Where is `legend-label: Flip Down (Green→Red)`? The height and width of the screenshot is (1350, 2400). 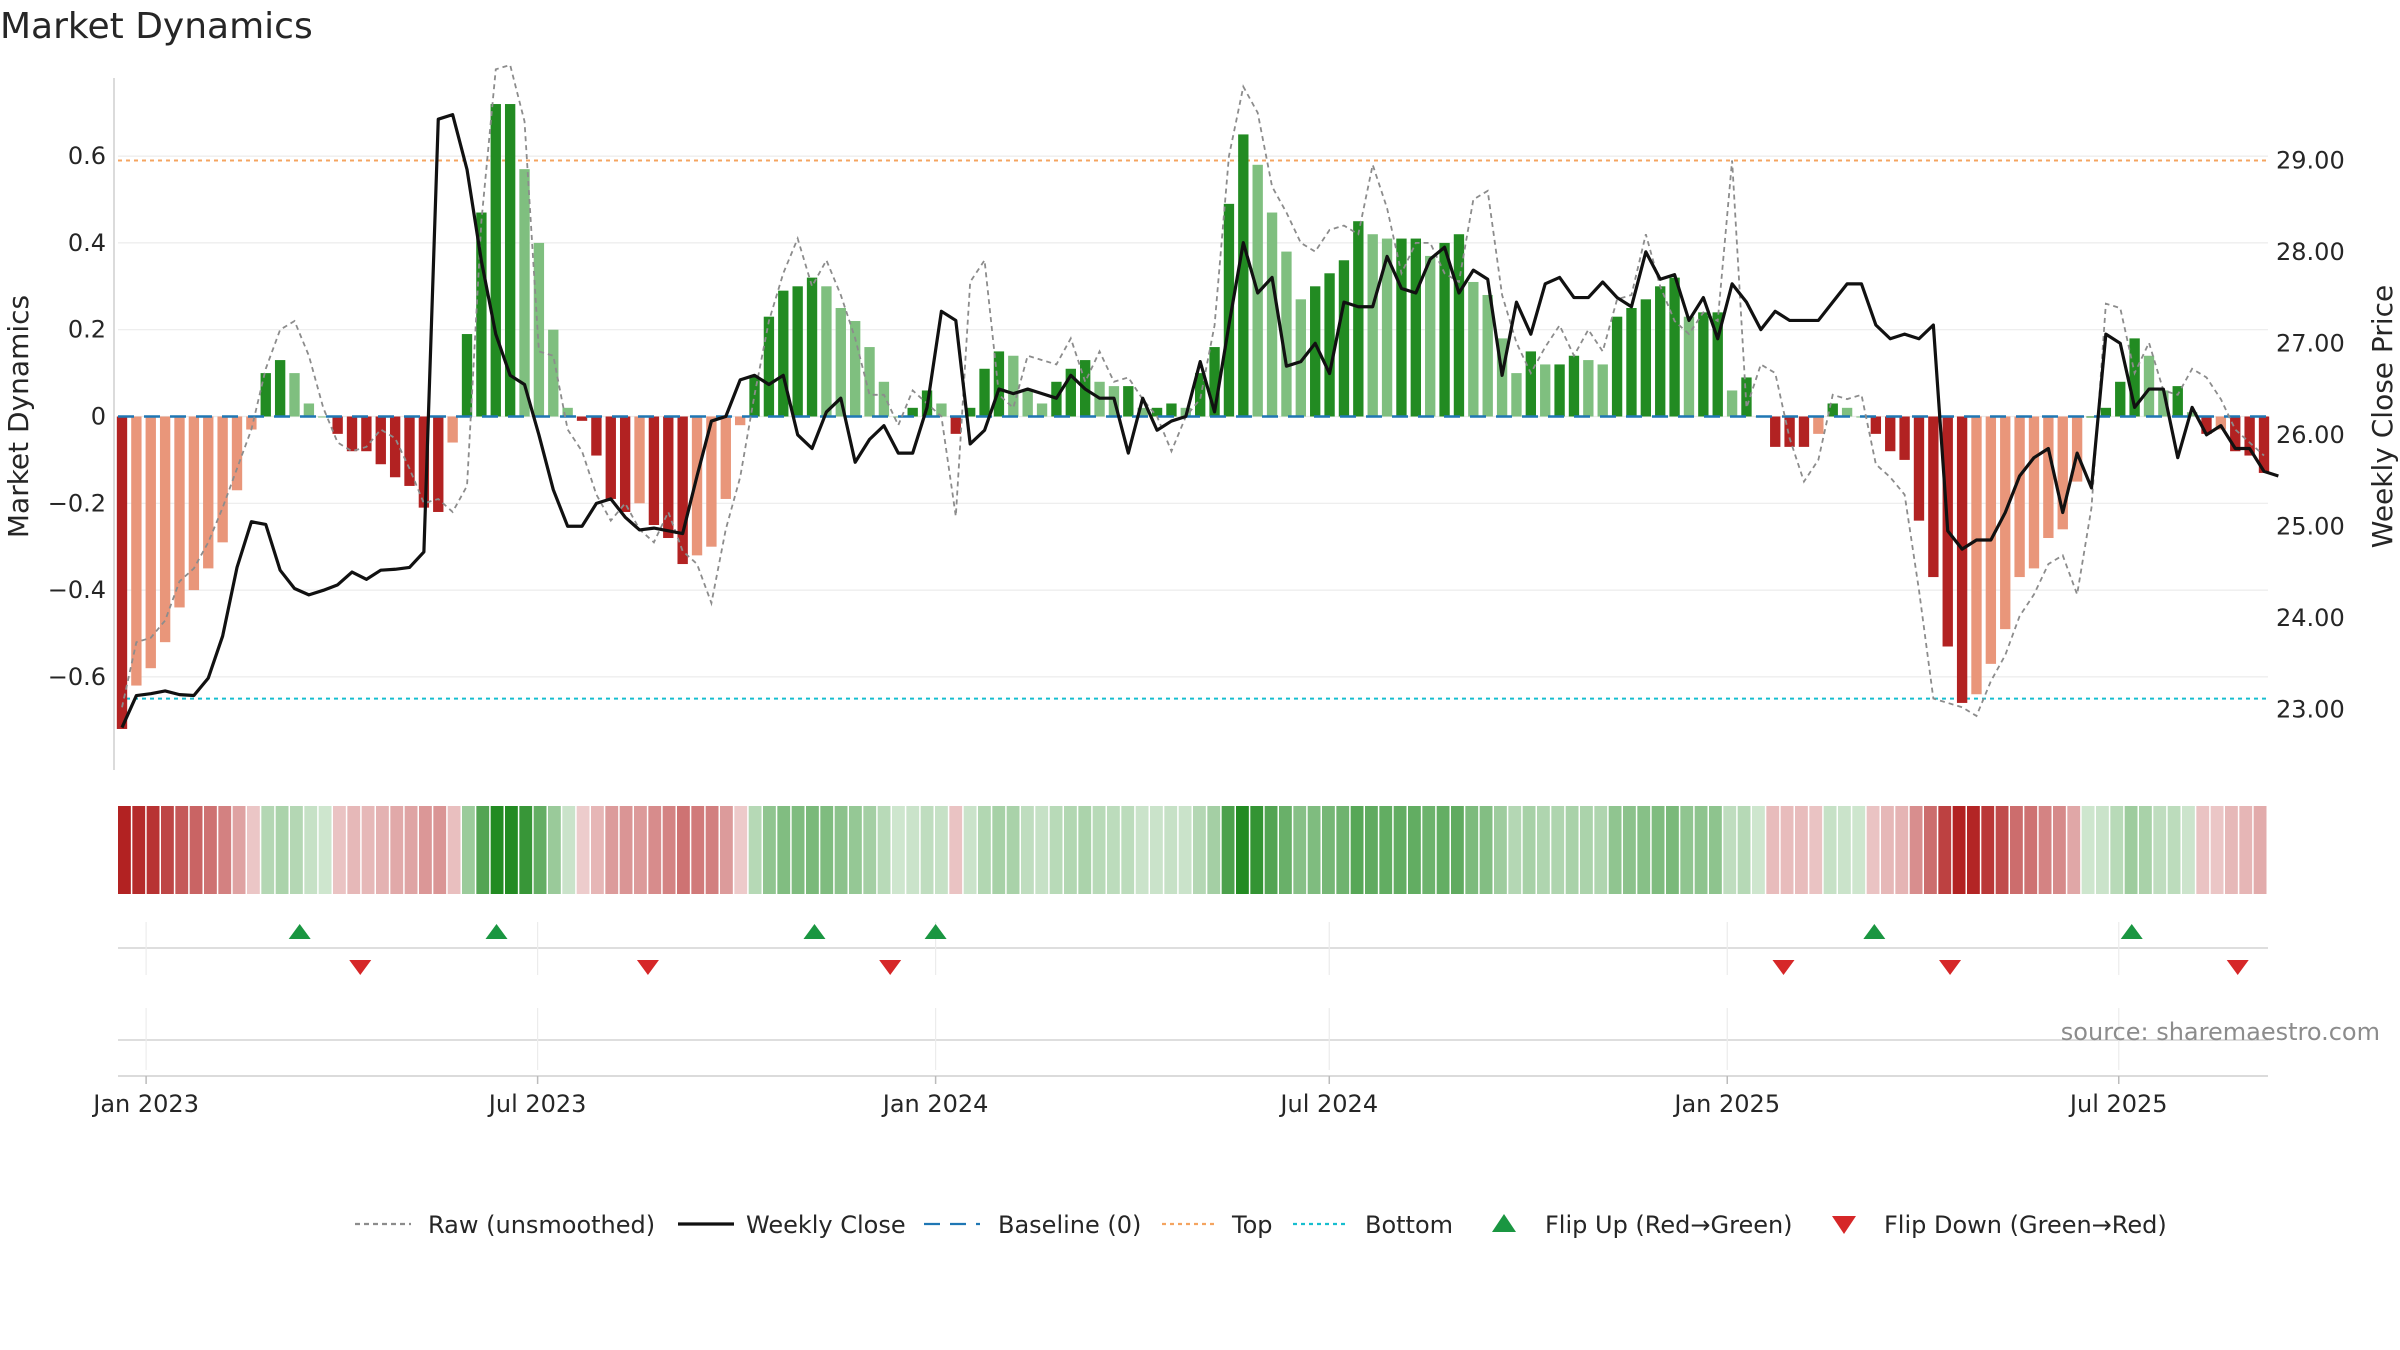
legend-label: Flip Down (Green→Red) is located at coordinates (2025, 1225).